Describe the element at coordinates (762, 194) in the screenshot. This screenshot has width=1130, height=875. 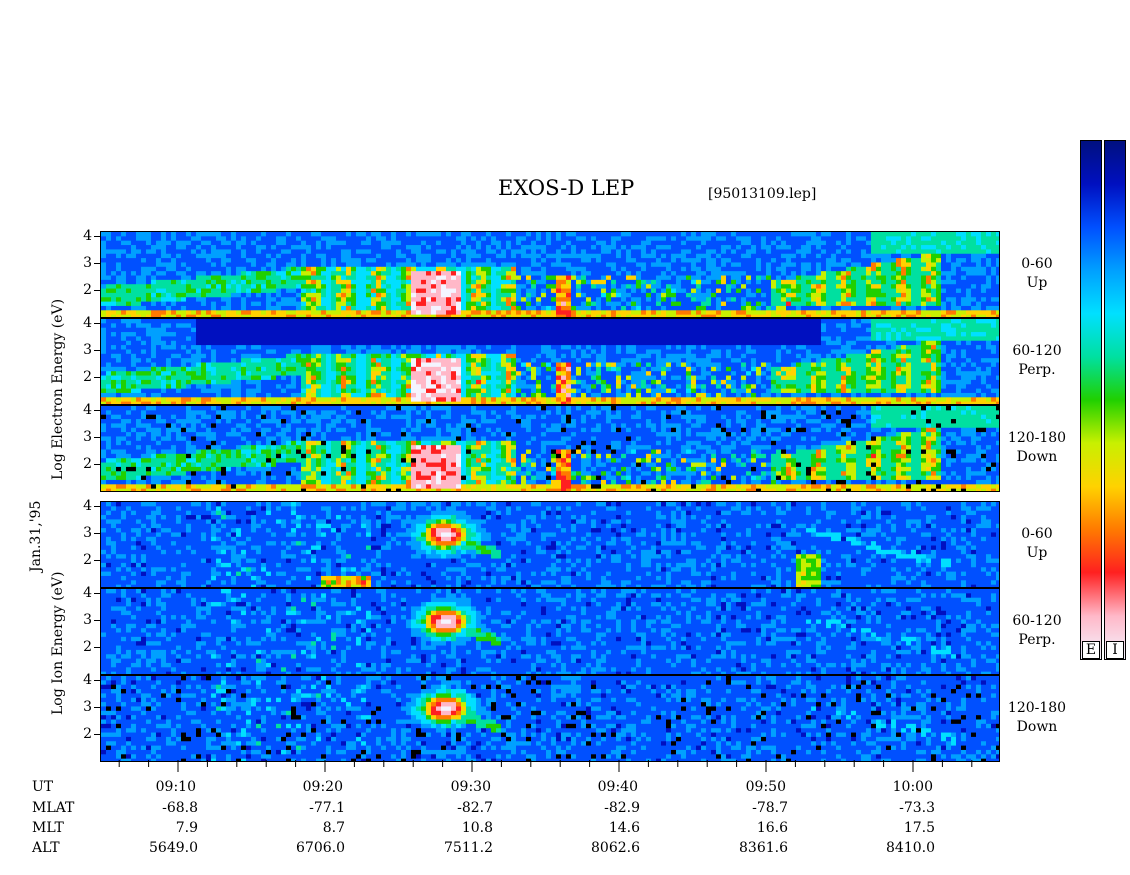
I see `file-tag: [95013109.lep]` at that location.